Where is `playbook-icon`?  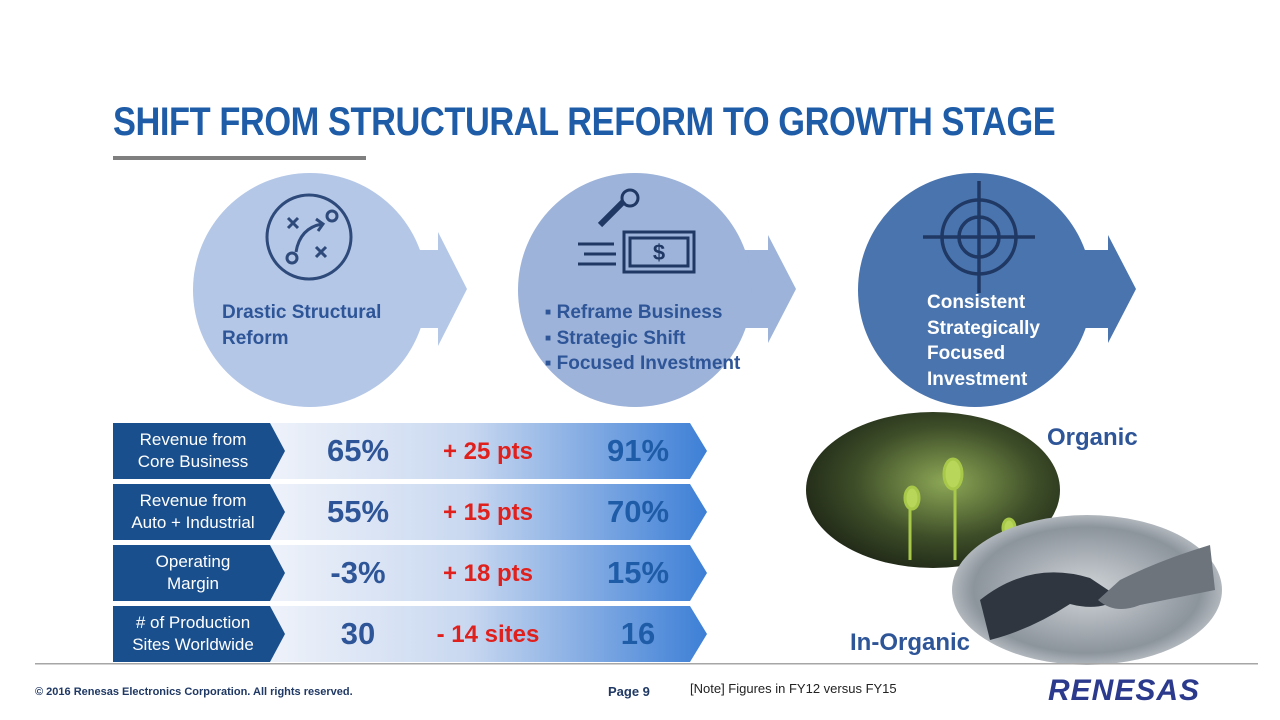
playbook-icon is located at coordinates (309, 237).